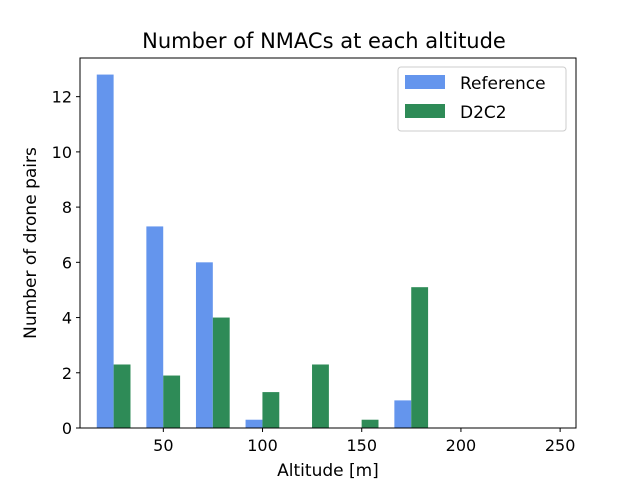 The image size is (640, 480). What do you see at coordinates (361, 445) in the screenshot?
I see `x-tick-label-150: 150` at bounding box center [361, 445].